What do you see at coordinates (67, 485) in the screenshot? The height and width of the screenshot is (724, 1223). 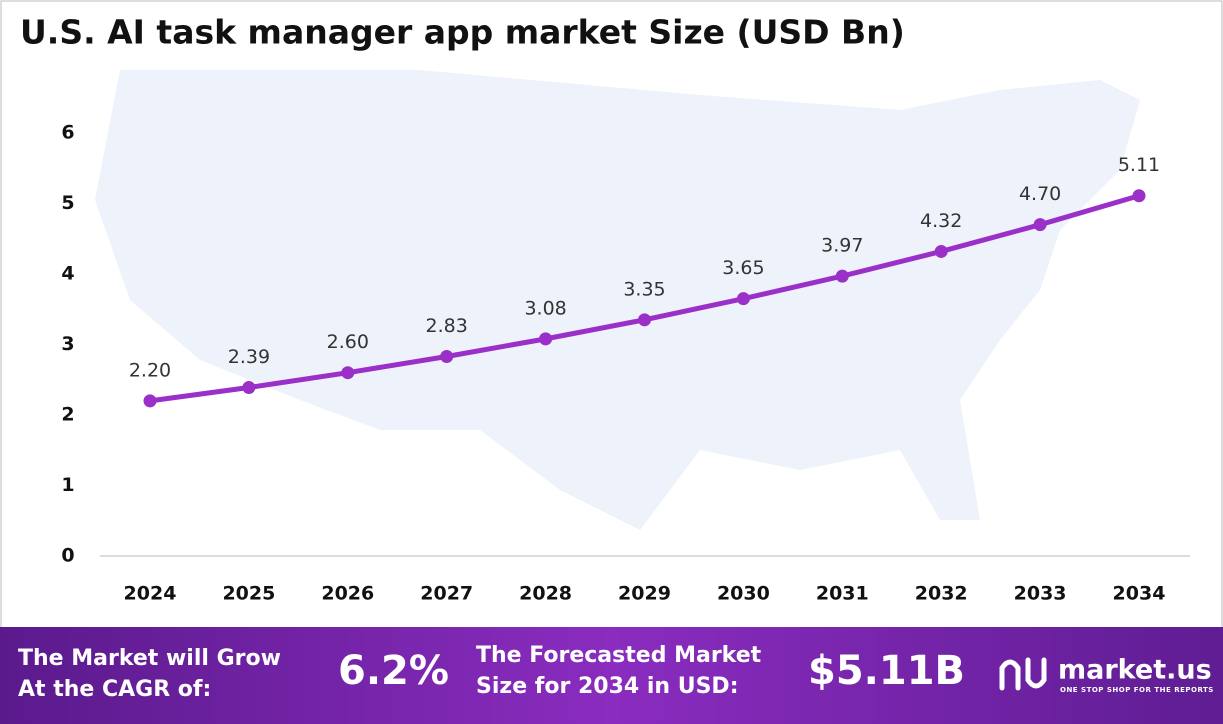 I see `y-tick-label: 1` at bounding box center [67, 485].